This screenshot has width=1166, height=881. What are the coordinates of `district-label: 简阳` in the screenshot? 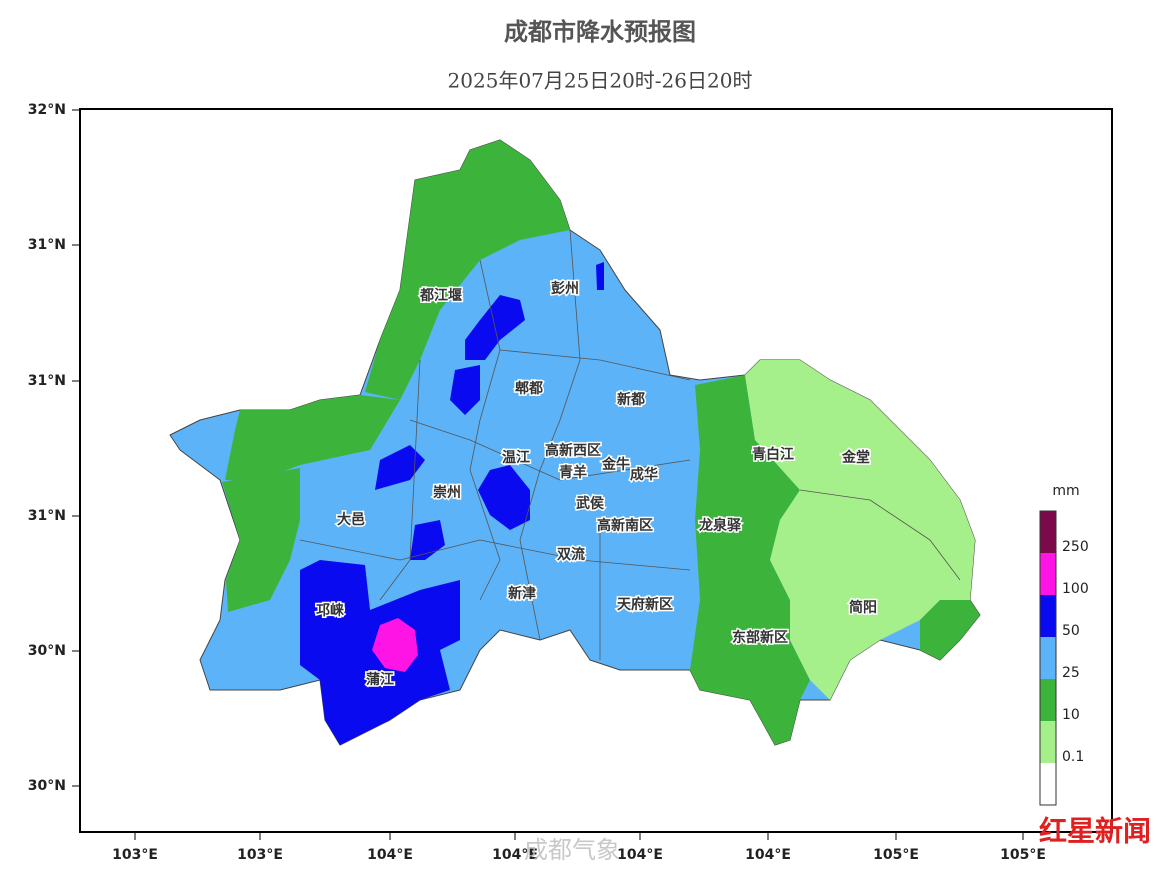 It's located at (863, 607).